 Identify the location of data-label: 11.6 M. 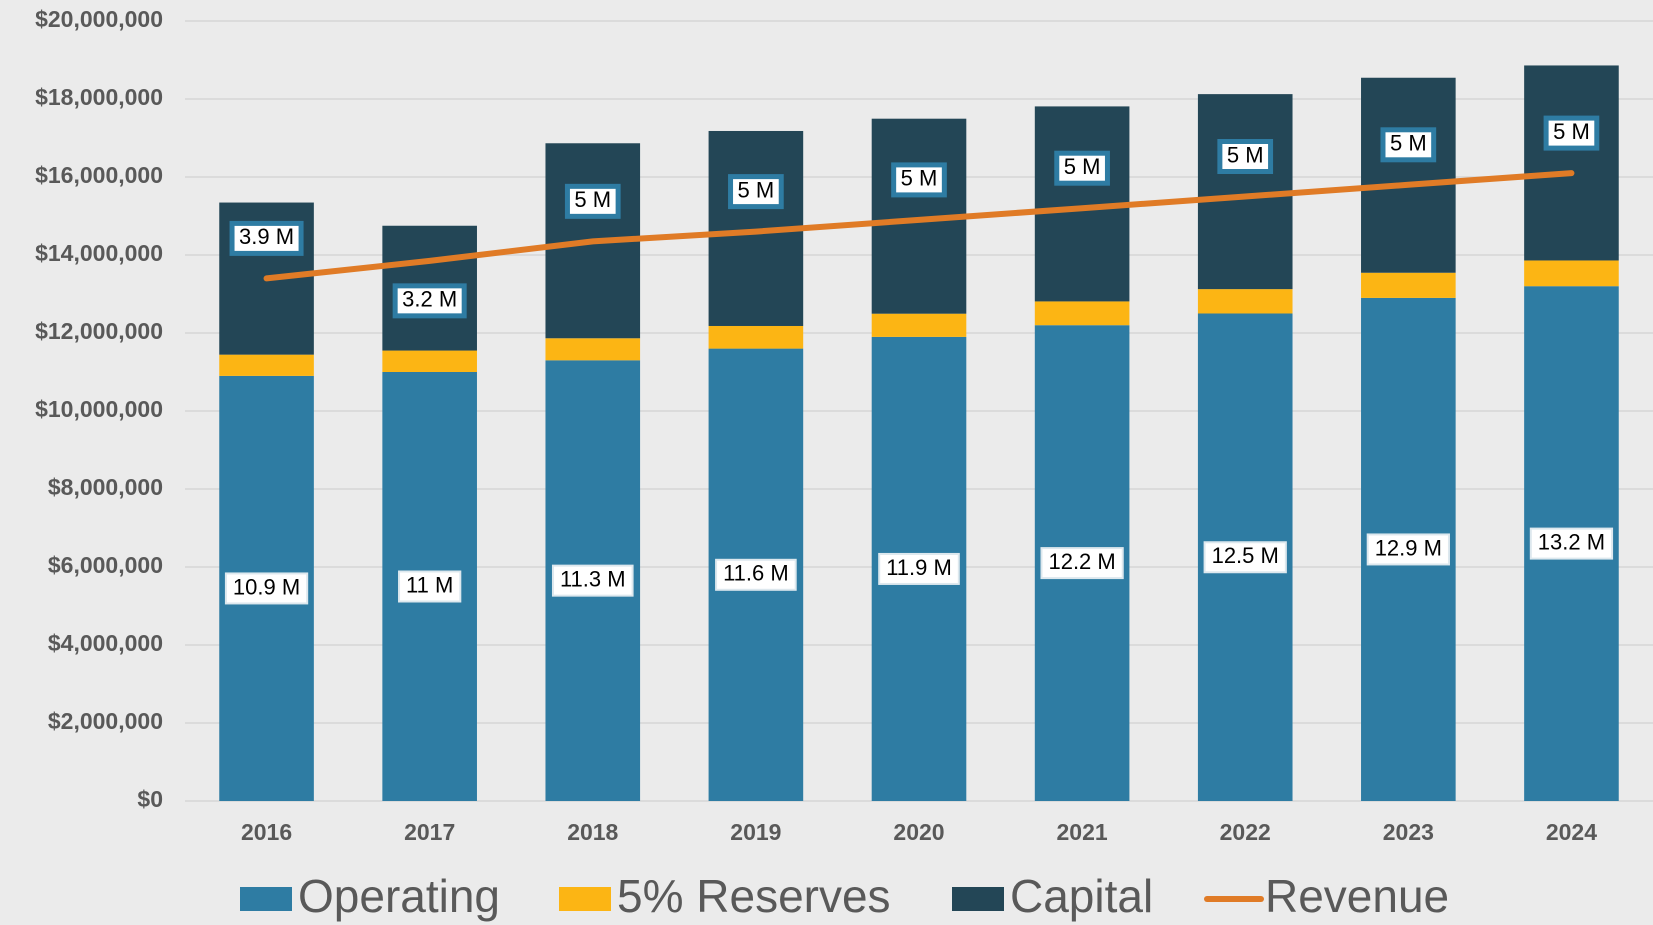
(756, 574).